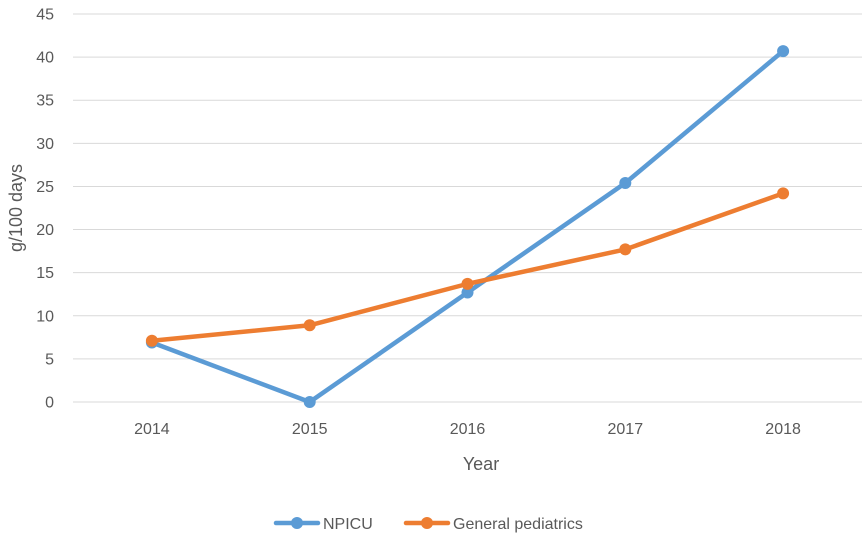 This screenshot has height=547, width=864. I want to click on y-tick-label: 0, so click(49, 403).